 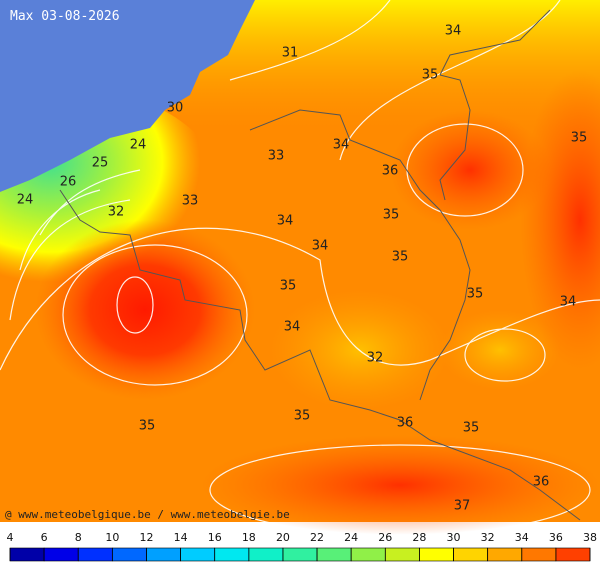 What do you see at coordinates (302, 546) in the screenshot?
I see `color-legend: 4 6 8 10 12 14 16 18 20 22 24 26 28 30 32 34 36 38` at bounding box center [302, 546].